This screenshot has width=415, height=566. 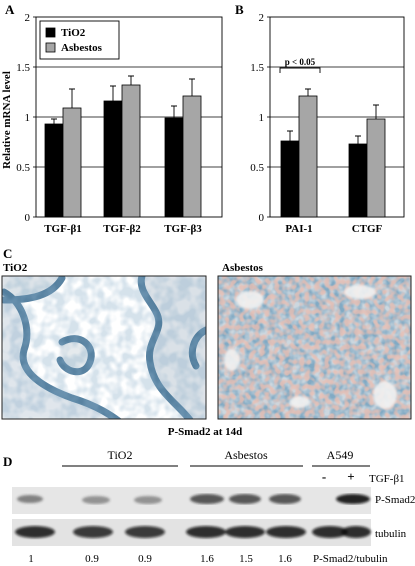 I want to click on panel-a-ylabel: Relative mRNA level, so click(x=7, y=120).